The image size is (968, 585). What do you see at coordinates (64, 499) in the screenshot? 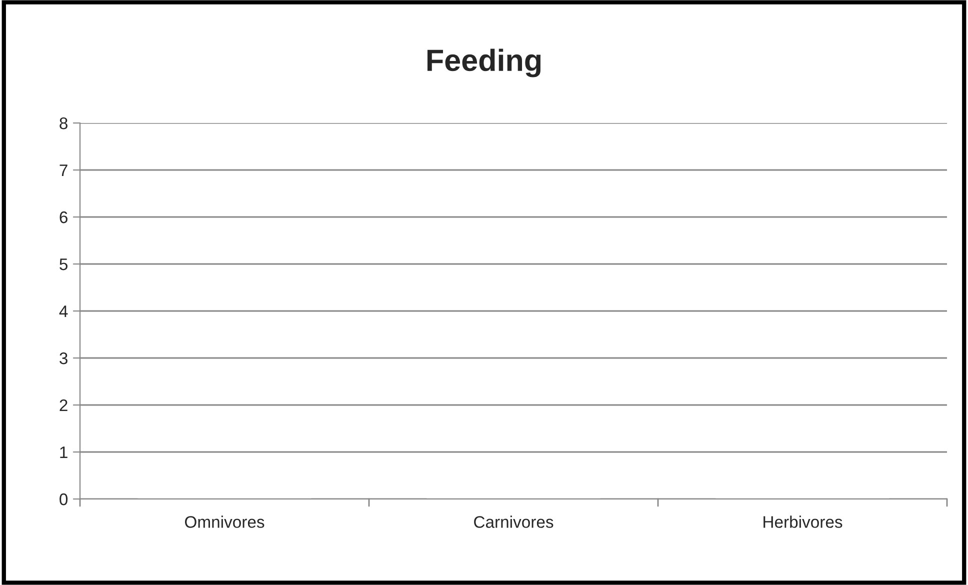
I see `y-tick-label: 0` at bounding box center [64, 499].